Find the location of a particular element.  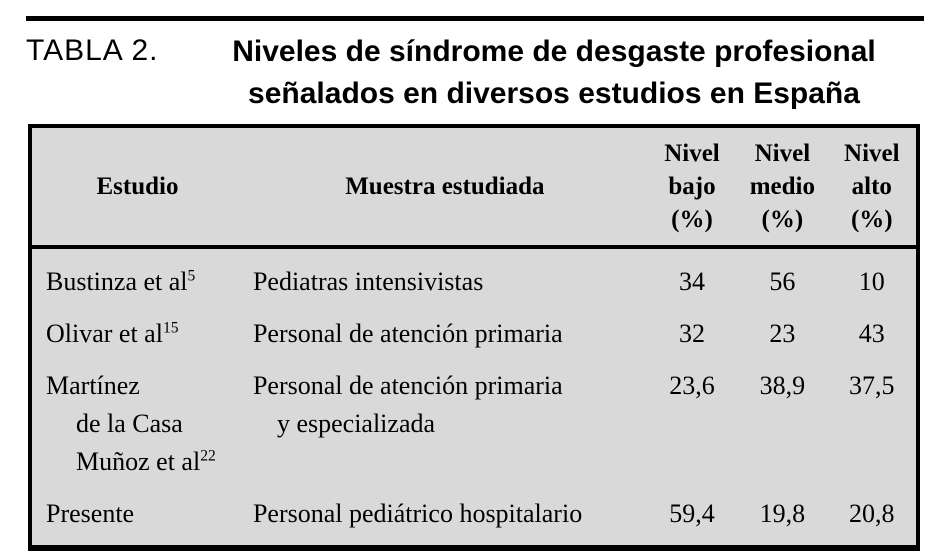

study-cell: Olivar et al15 is located at coordinates (136, 327).